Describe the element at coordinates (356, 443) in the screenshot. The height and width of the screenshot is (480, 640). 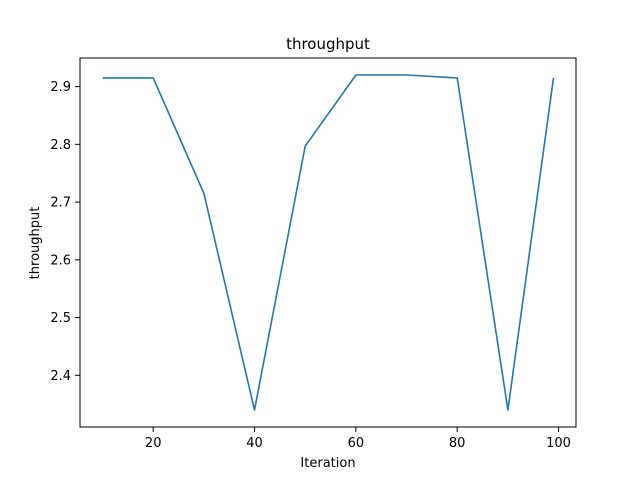
I see `x-tick-label: 60` at that location.